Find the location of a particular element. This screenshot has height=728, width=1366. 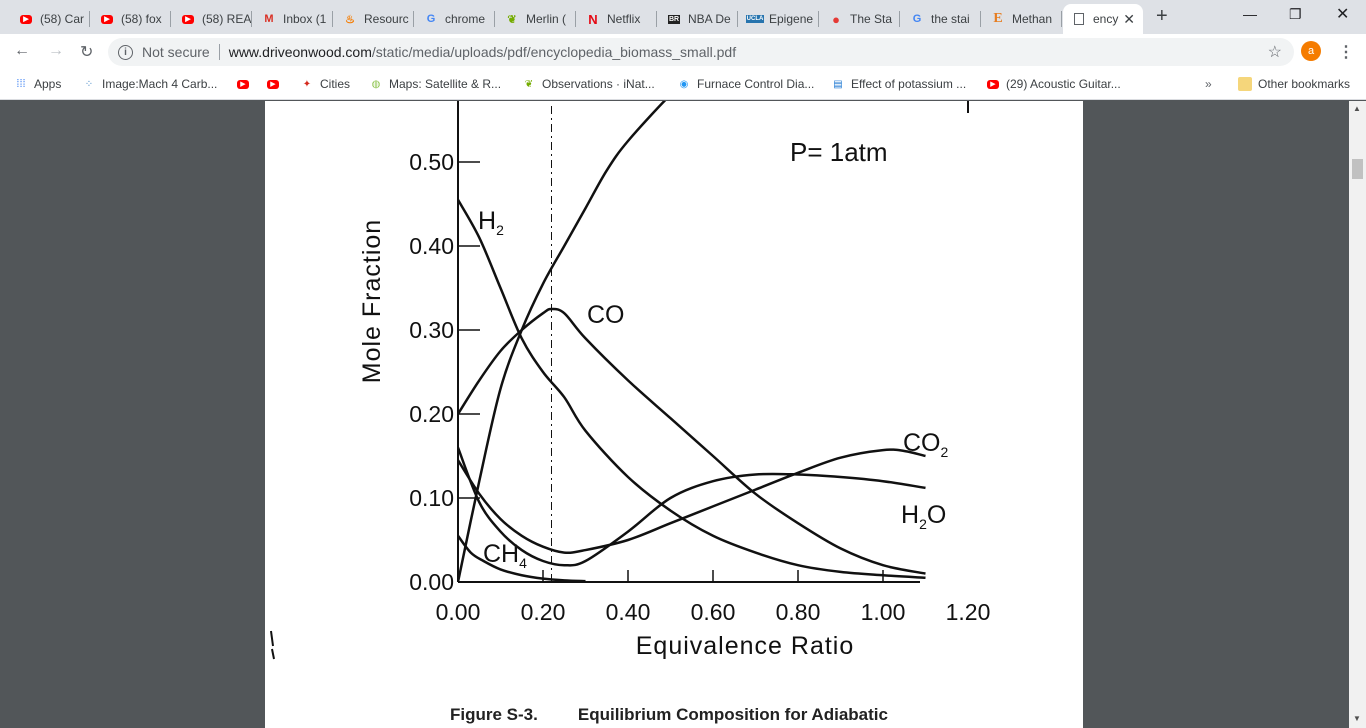

apps-grid-icon: ⁞⁞⁞ is located at coordinates (21, 84).